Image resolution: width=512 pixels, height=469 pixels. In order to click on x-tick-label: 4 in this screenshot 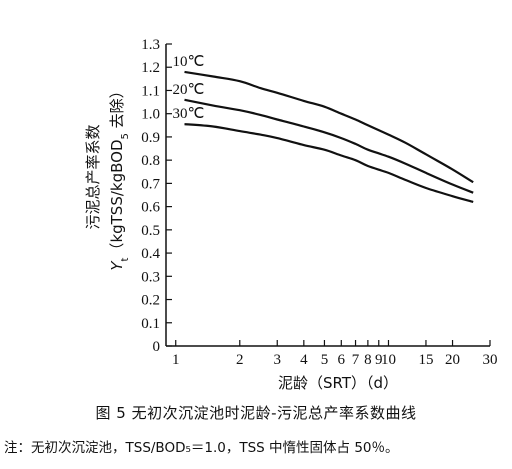, I will do `click(304, 360)`.